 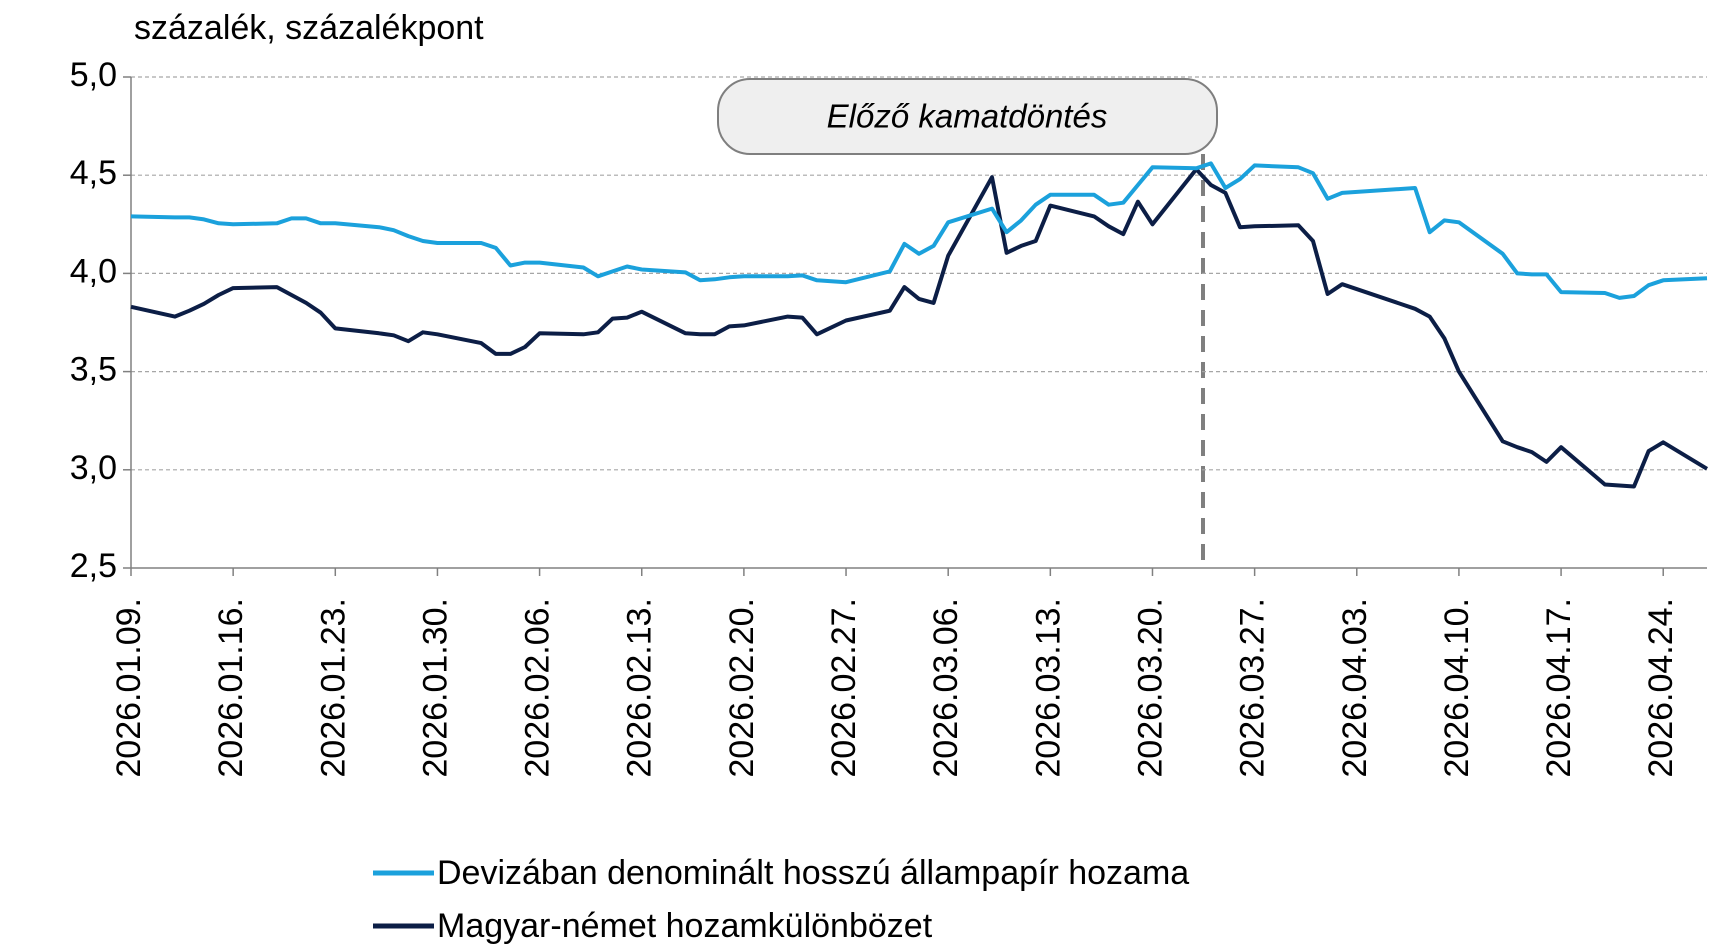 I want to click on x-tick-label: 2026.02.20., so click(x=742, y=688).